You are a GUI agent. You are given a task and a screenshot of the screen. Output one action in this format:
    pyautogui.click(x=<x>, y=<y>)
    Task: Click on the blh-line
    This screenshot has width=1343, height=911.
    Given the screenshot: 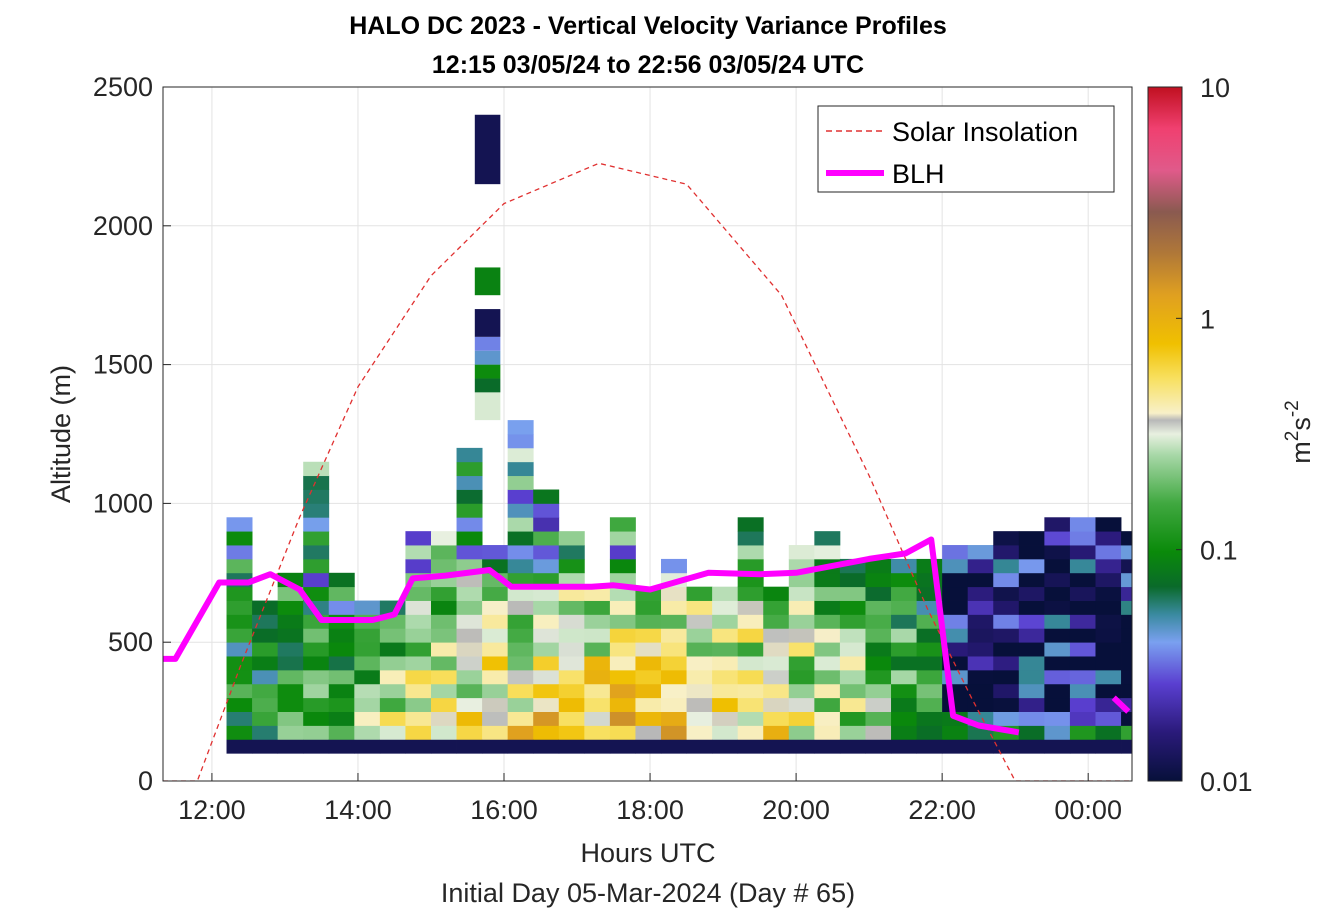 What is the action you would take?
    pyautogui.click(x=591, y=636)
    